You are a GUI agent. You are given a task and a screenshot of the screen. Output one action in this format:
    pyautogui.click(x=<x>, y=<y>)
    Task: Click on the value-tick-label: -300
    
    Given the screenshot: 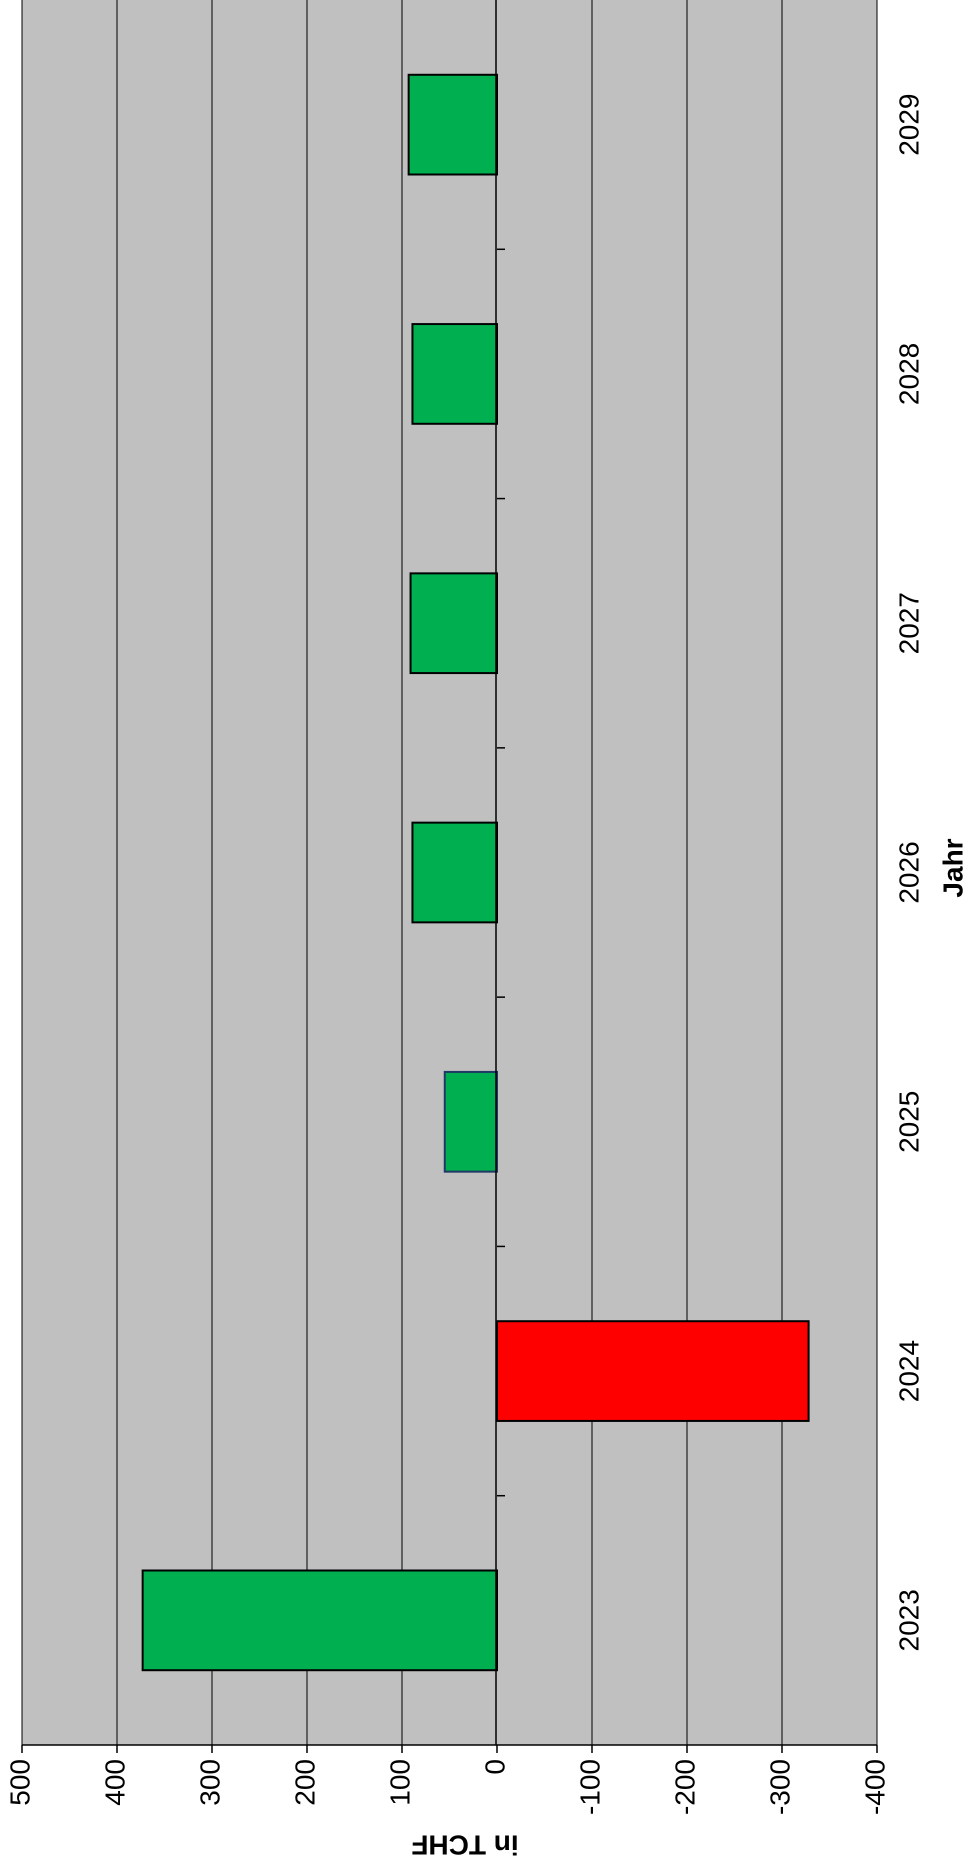 What is the action you would take?
    pyautogui.click(x=779, y=1787)
    